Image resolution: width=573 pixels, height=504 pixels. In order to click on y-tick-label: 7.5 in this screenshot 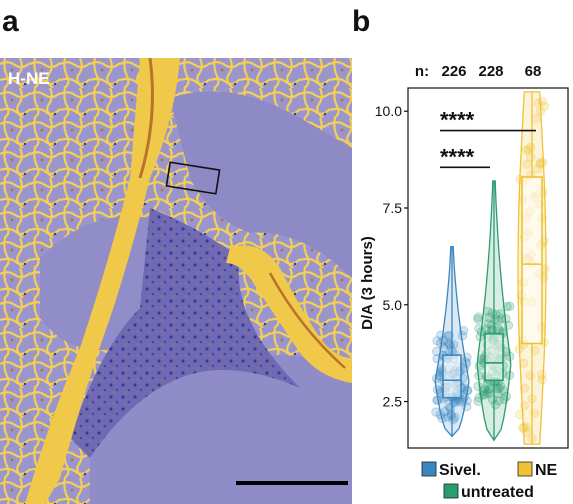, I will do `click(393, 208)`.